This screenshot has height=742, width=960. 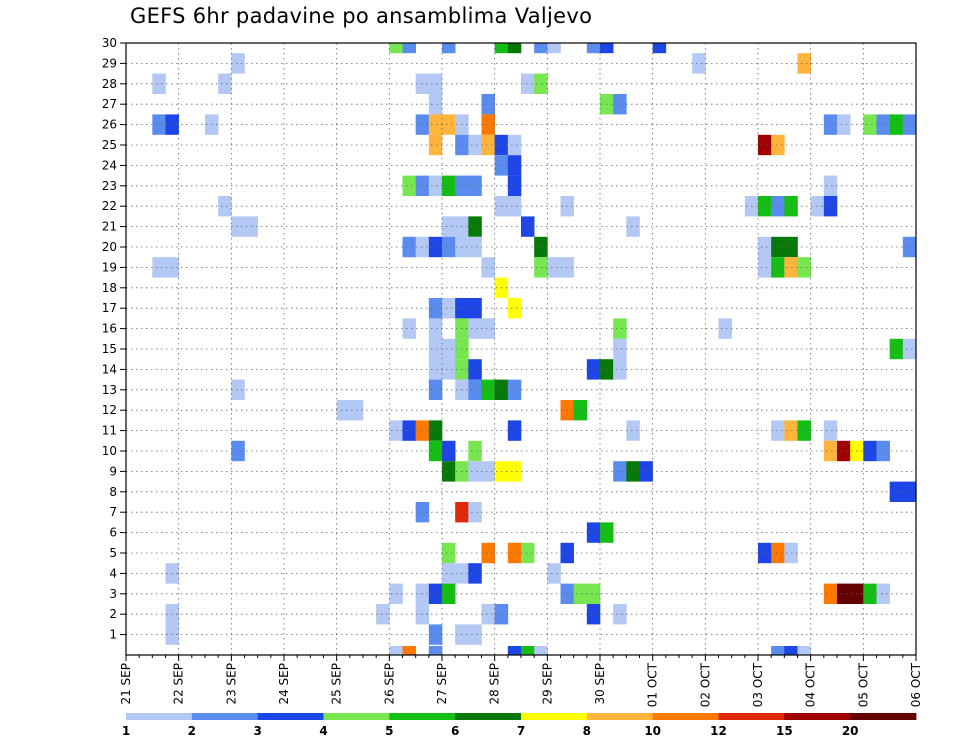 What do you see at coordinates (718, 731) in the screenshot?
I see `colorbar-label: 12` at bounding box center [718, 731].